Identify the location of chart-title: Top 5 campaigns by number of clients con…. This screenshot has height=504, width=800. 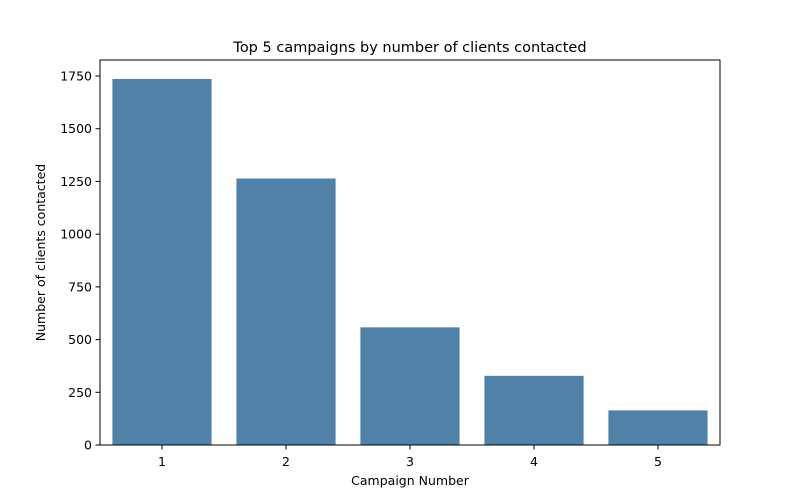
(409, 48).